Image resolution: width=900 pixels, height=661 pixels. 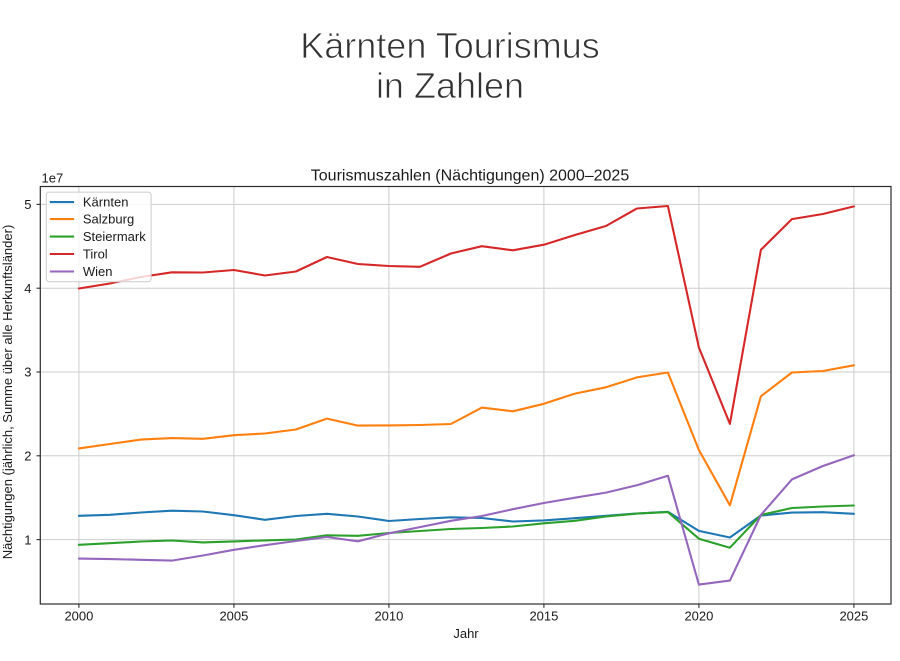 I want to click on svg-text: Tirol, so click(x=95, y=254).